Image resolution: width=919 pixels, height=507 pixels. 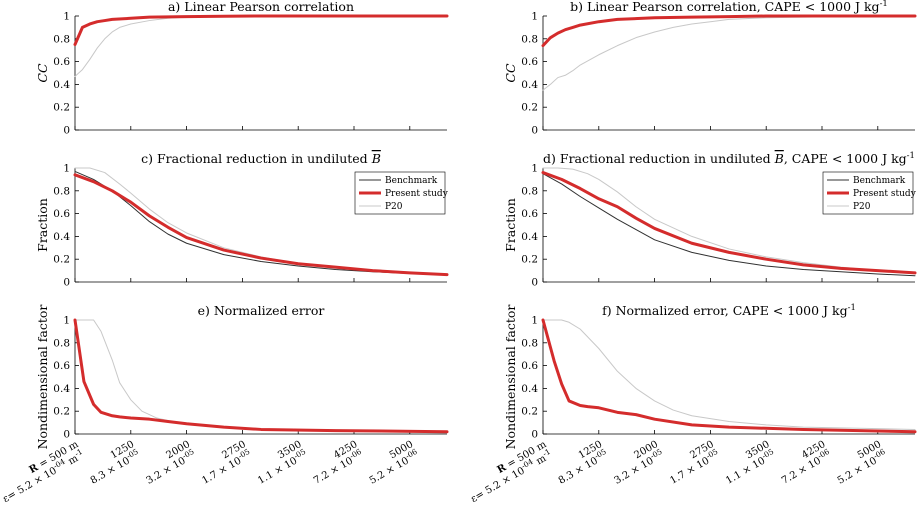 What do you see at coordinates (261, 7) in the screenshot?
I see `chart-title: a) Linear Pearson correlation` at bounding box center [261, 7].